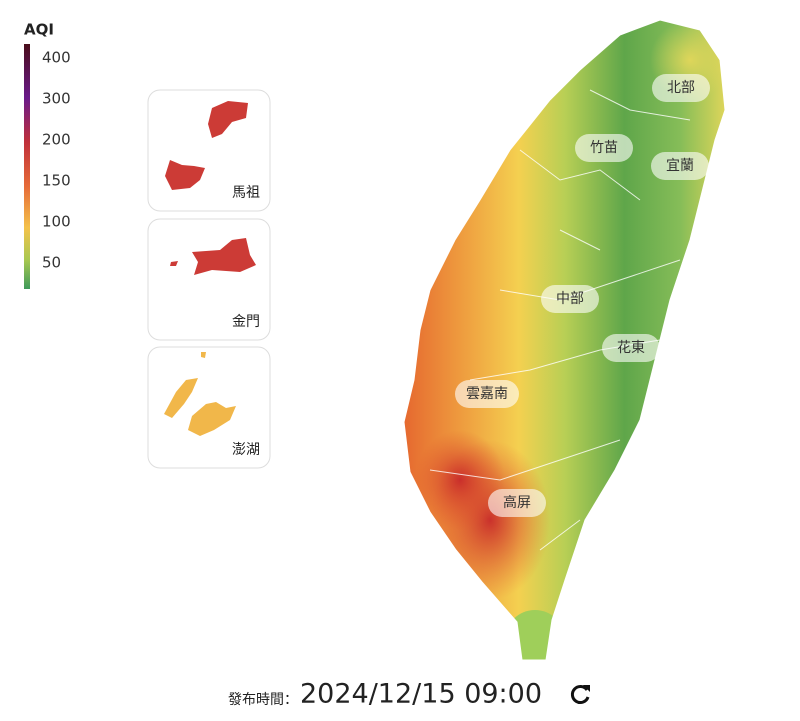  What do you see at coordinates (209, 407) in the screenshot?
I see `inset-penghu: 澎湖` at bounding box center [209, 407].